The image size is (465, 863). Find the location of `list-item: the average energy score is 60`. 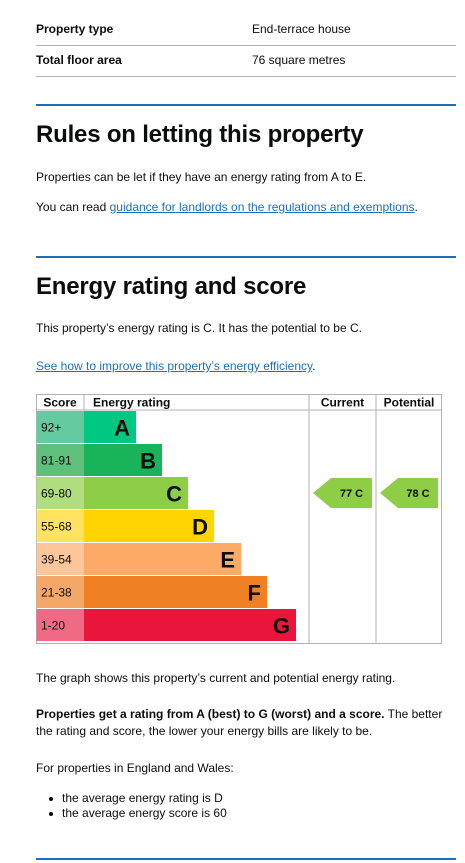

list-item: the average energy score is 60 is located at coordinates (138, 813).